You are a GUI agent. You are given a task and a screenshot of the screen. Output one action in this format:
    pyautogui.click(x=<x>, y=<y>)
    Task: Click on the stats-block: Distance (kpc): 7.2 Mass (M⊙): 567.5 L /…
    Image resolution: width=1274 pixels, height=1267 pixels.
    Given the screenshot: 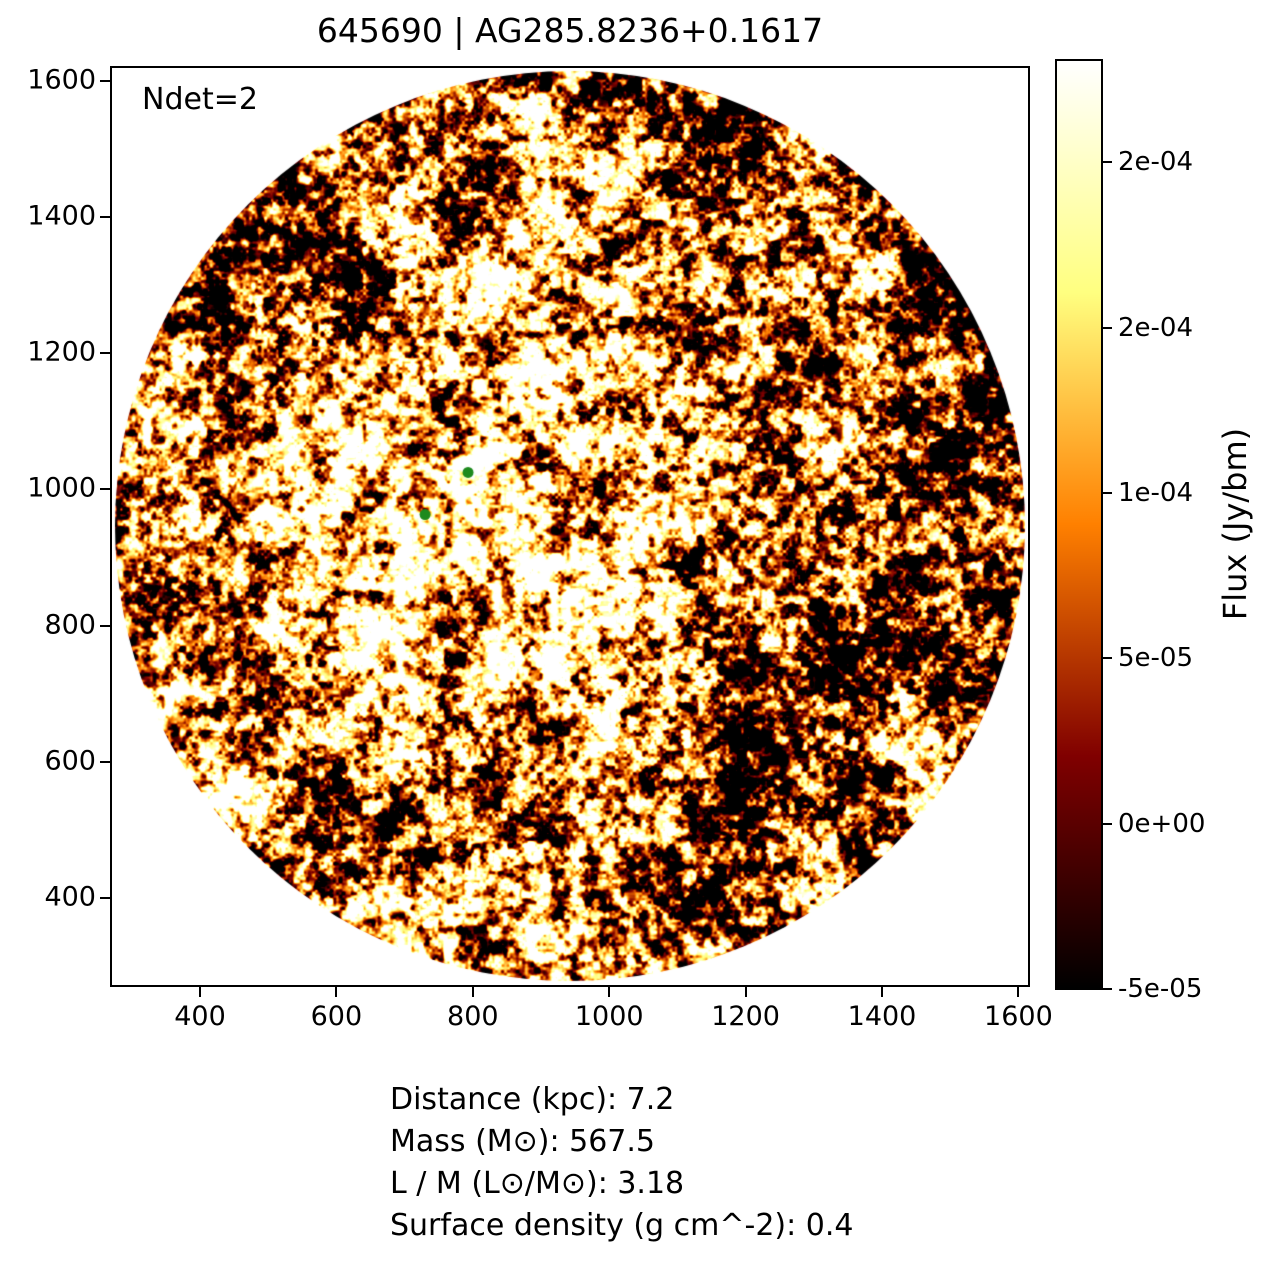 What is the action you would take?
    pyautogui.click(x=621, y=1163)
    